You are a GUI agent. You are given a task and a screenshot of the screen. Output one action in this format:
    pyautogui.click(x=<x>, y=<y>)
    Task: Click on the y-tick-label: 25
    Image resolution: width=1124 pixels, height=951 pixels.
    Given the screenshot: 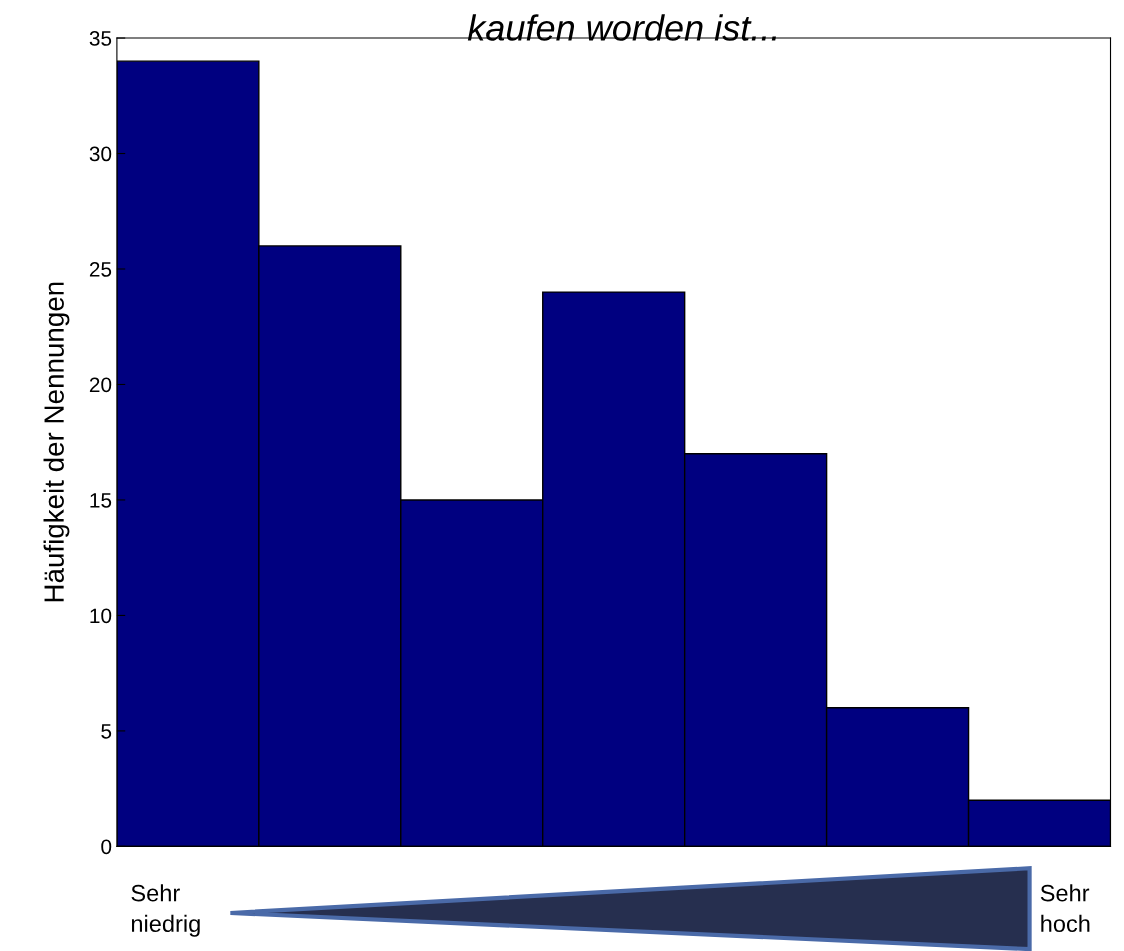 What is the action you would take?
    pyautogui.click(x=100, y=269)
    